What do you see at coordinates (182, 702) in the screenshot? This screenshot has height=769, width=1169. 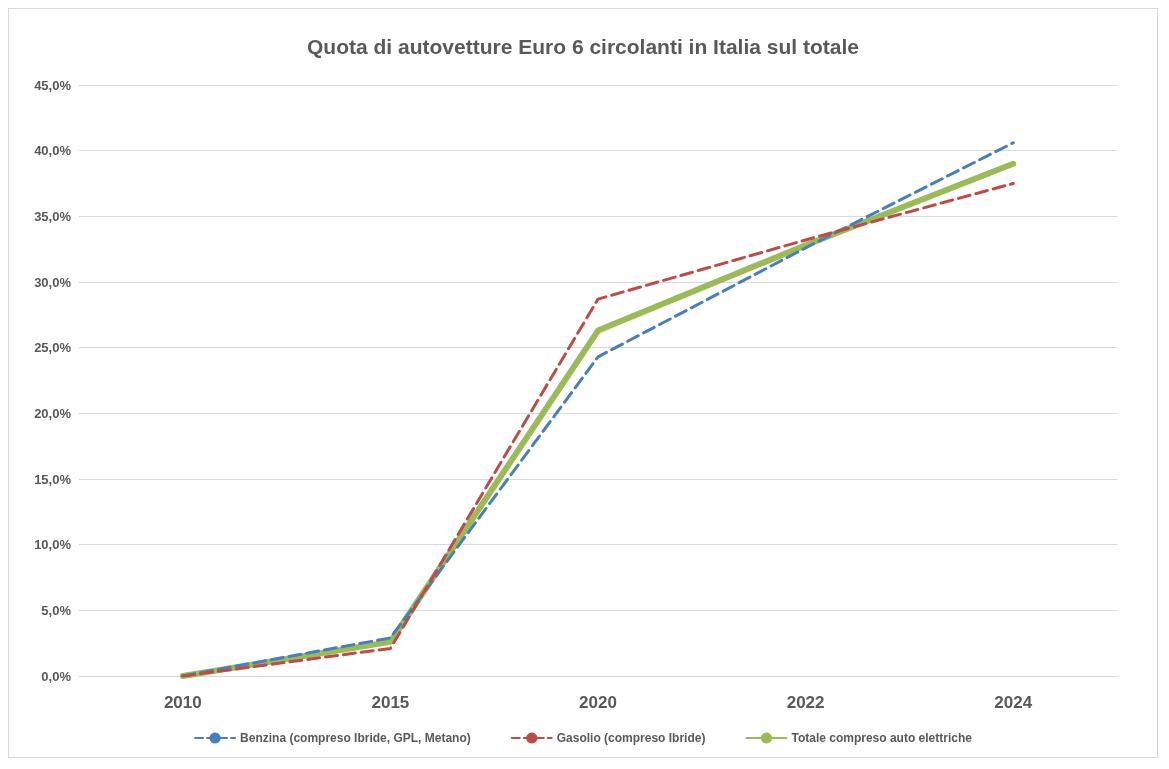 I see `x-tick-label: 2010` at bounding box center [182, 702].